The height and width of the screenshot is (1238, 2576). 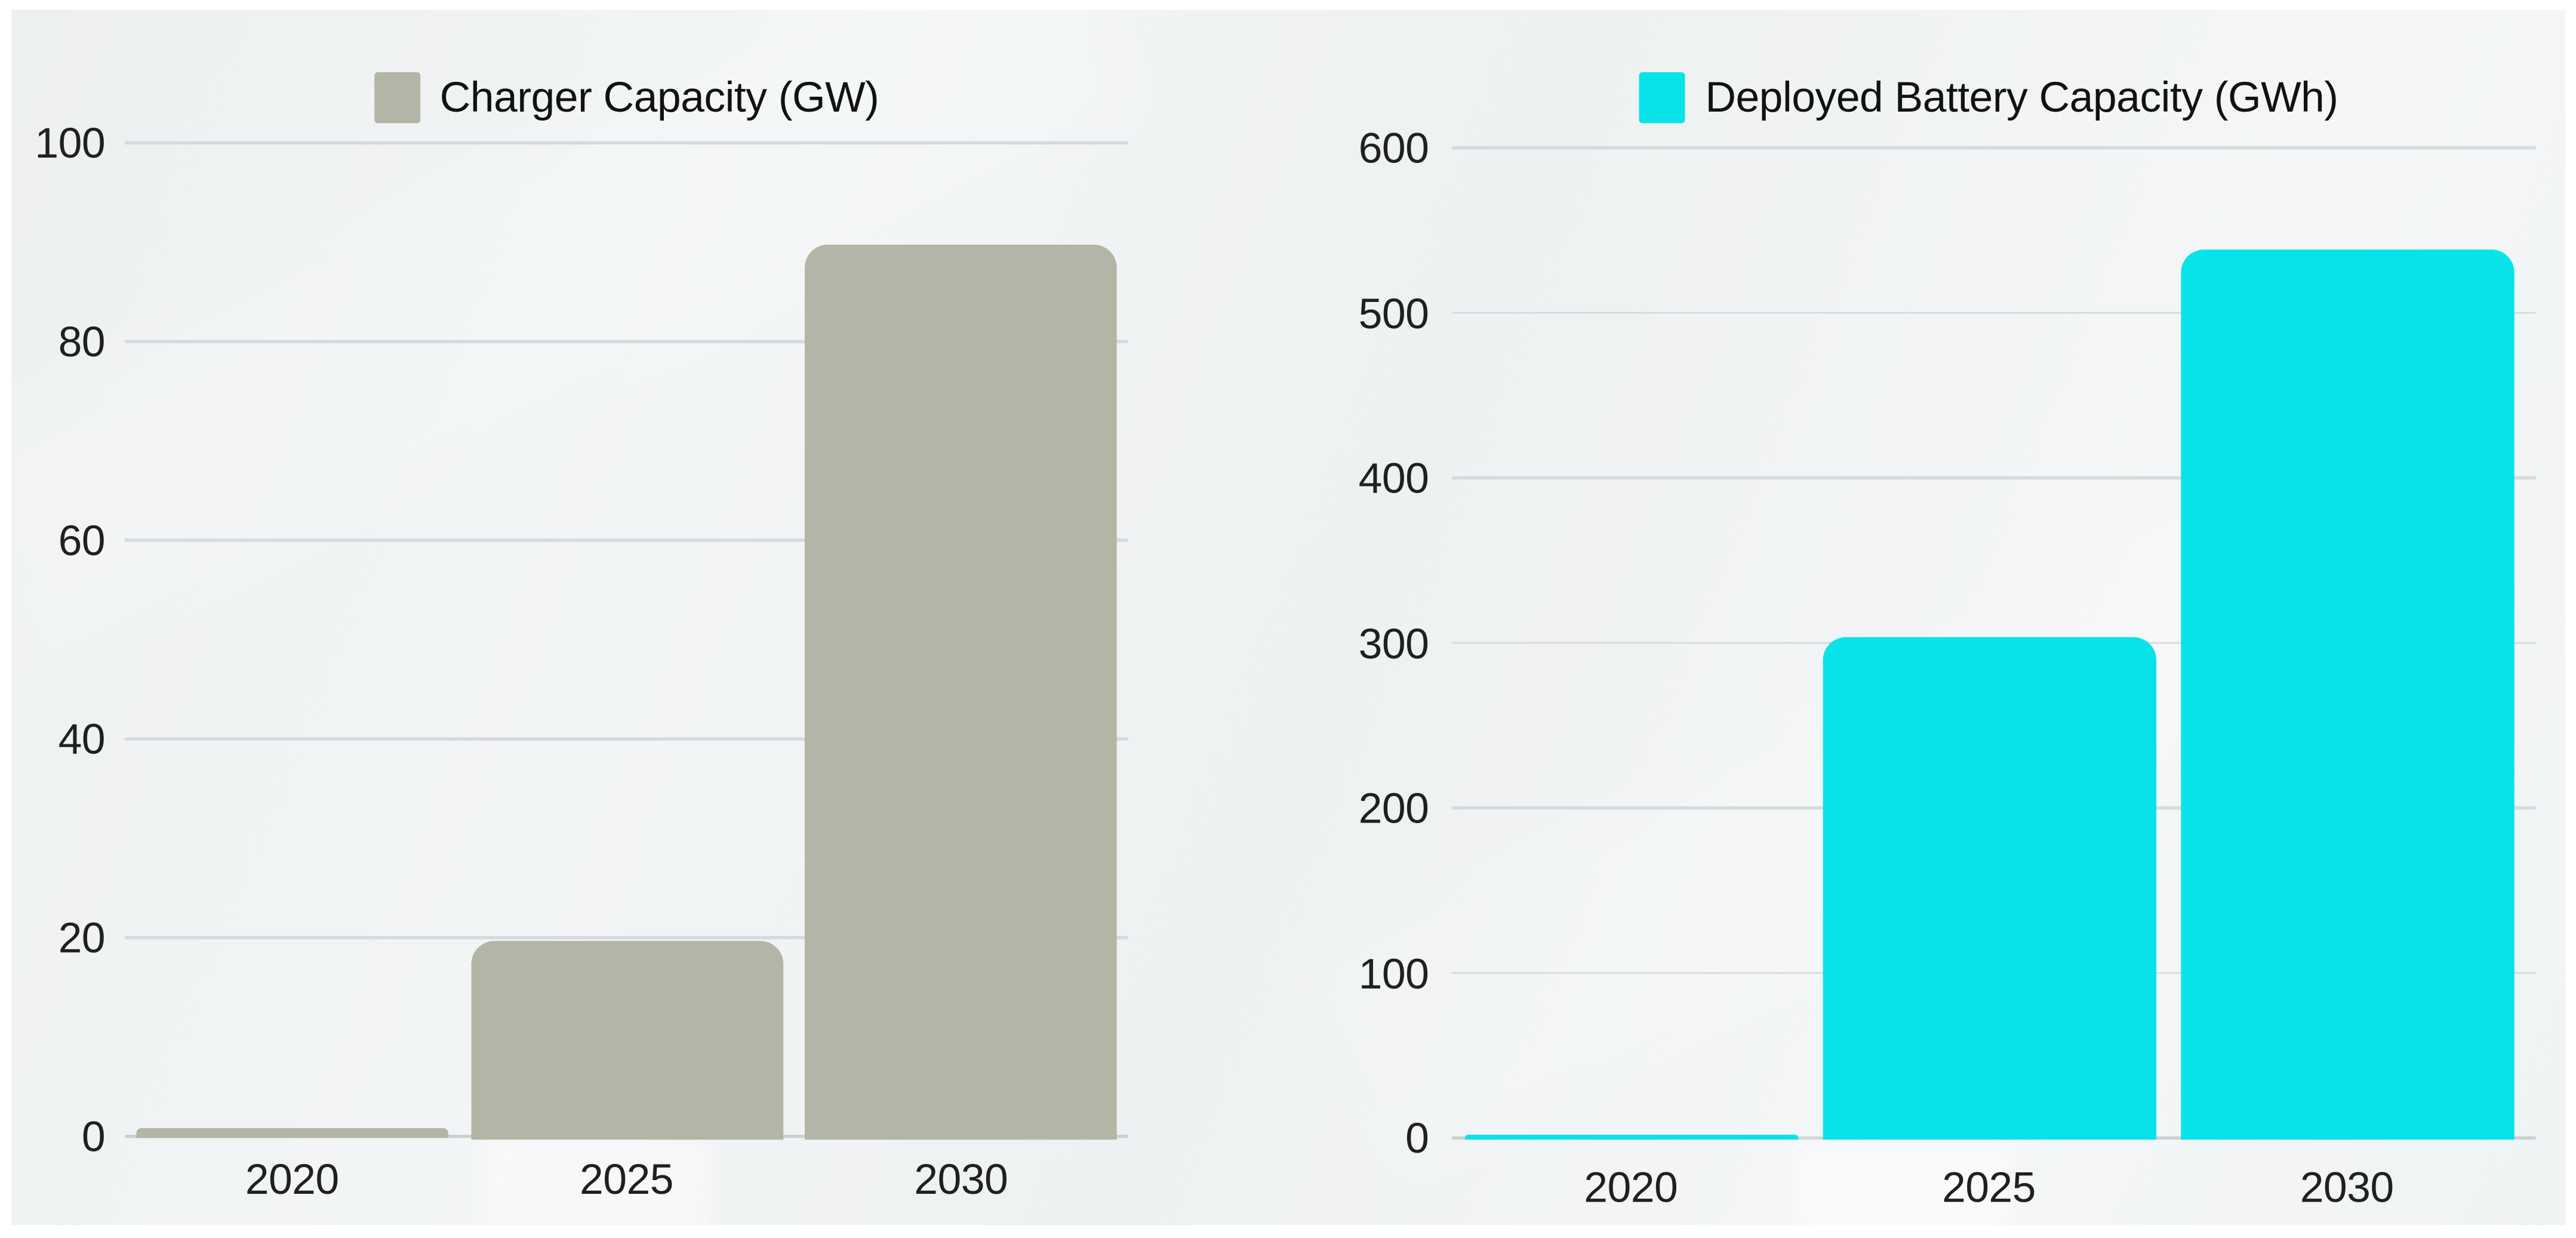 I want to click on legend-label: Deployed Battery Capacity (GWh), so click(x=2021, y=96).